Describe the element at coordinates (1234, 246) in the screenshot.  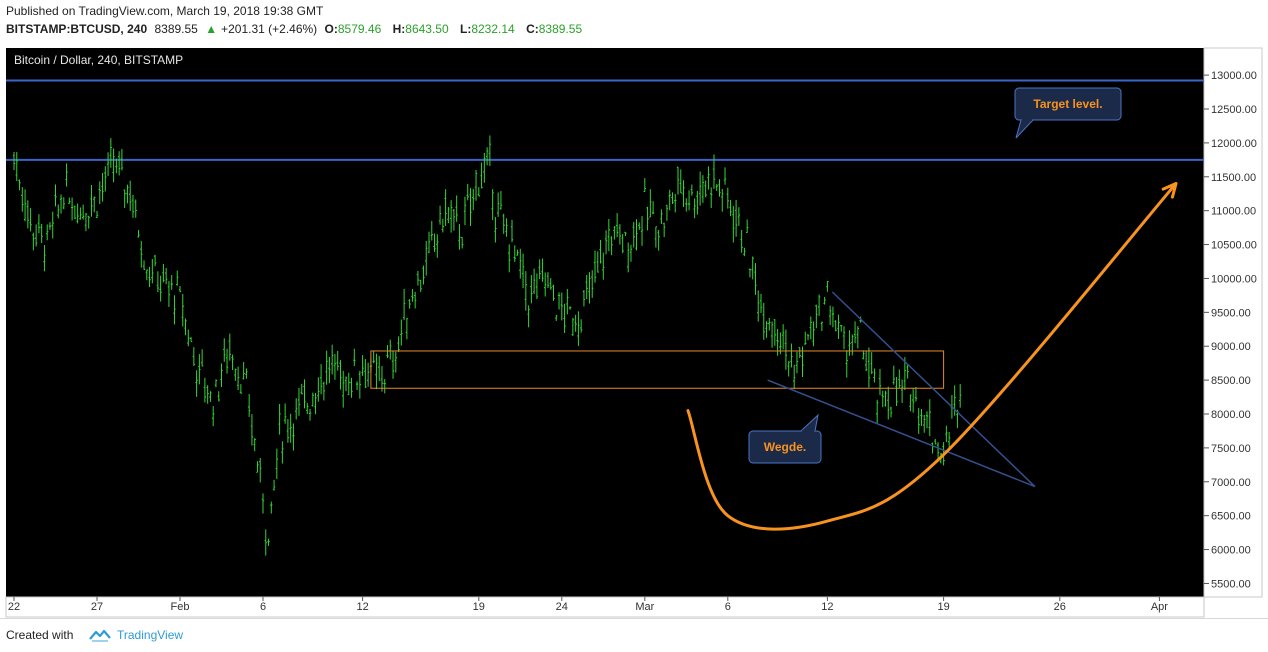
I see `y-tick-label: 10500.00` at that location.